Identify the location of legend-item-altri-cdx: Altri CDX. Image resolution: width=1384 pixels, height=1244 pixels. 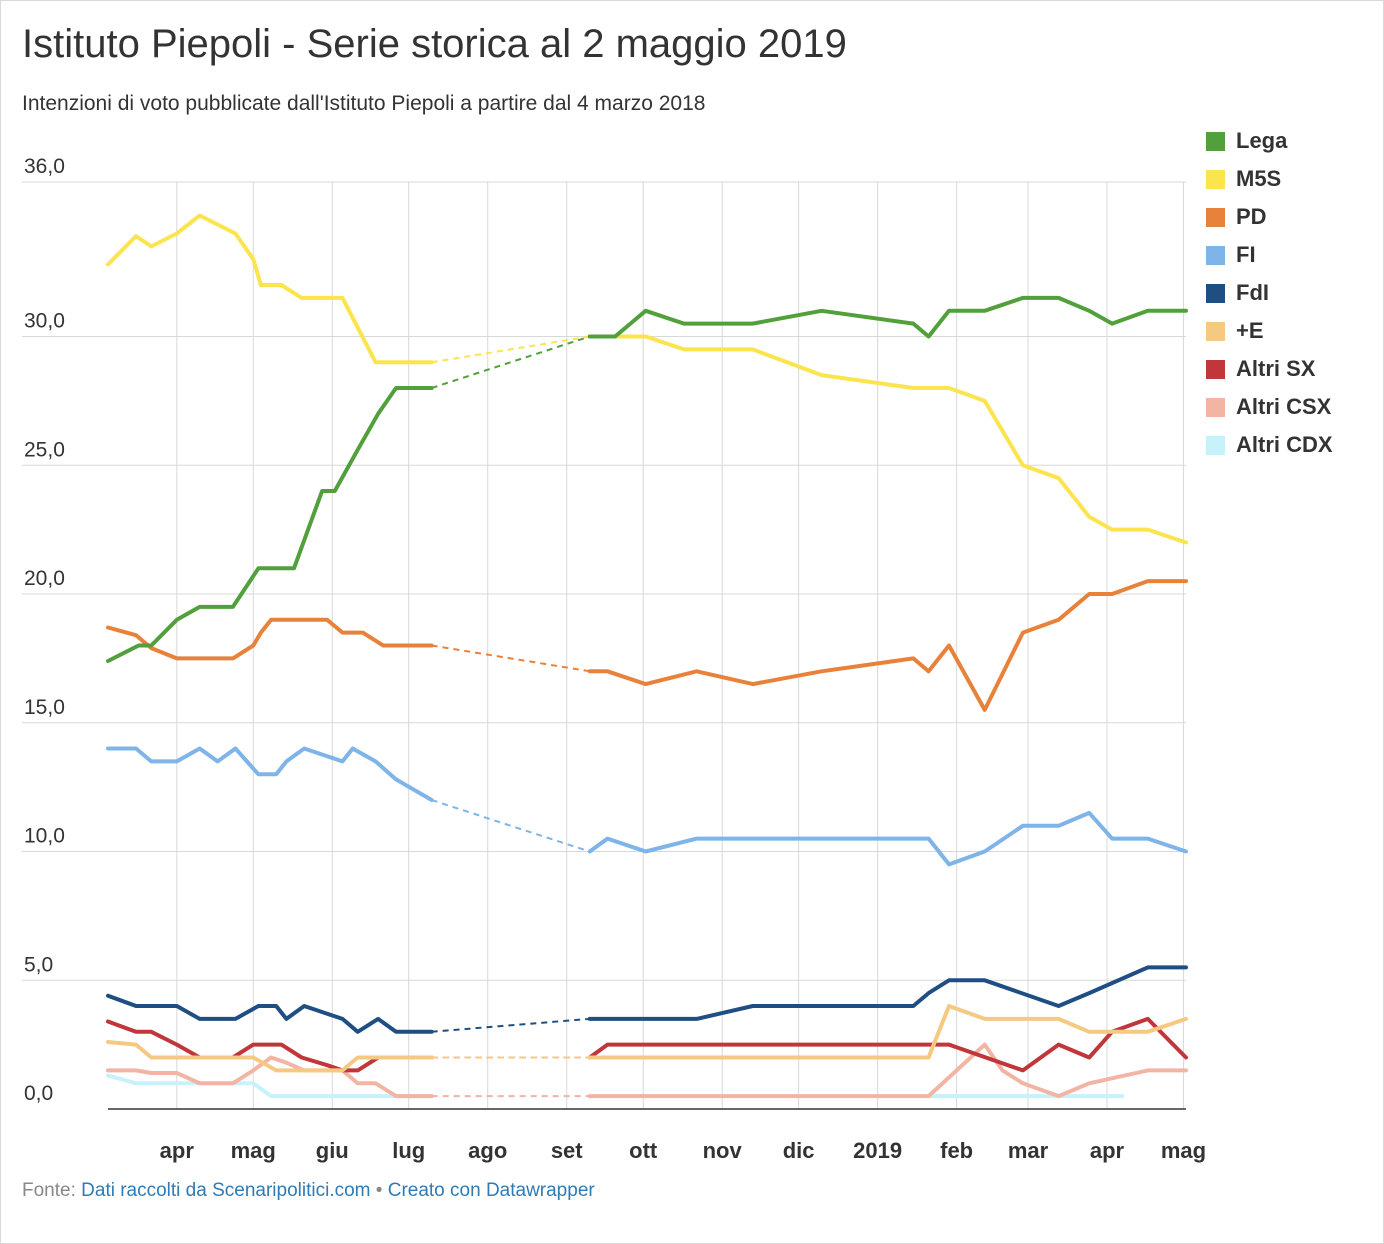
(1269, 445).